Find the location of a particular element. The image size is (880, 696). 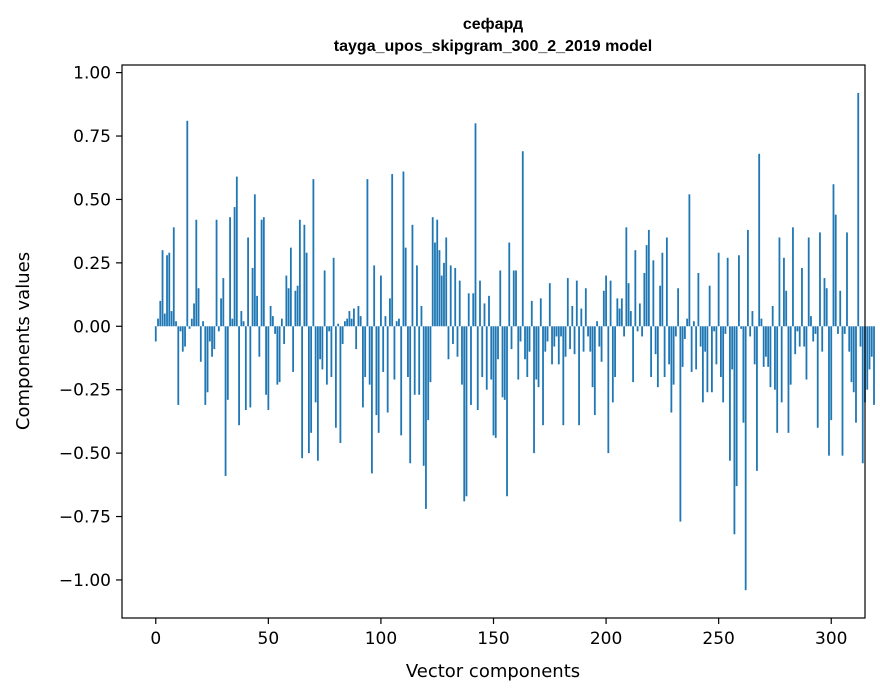

y-tick-label: −0.75 is located at coordinates (85, 518).